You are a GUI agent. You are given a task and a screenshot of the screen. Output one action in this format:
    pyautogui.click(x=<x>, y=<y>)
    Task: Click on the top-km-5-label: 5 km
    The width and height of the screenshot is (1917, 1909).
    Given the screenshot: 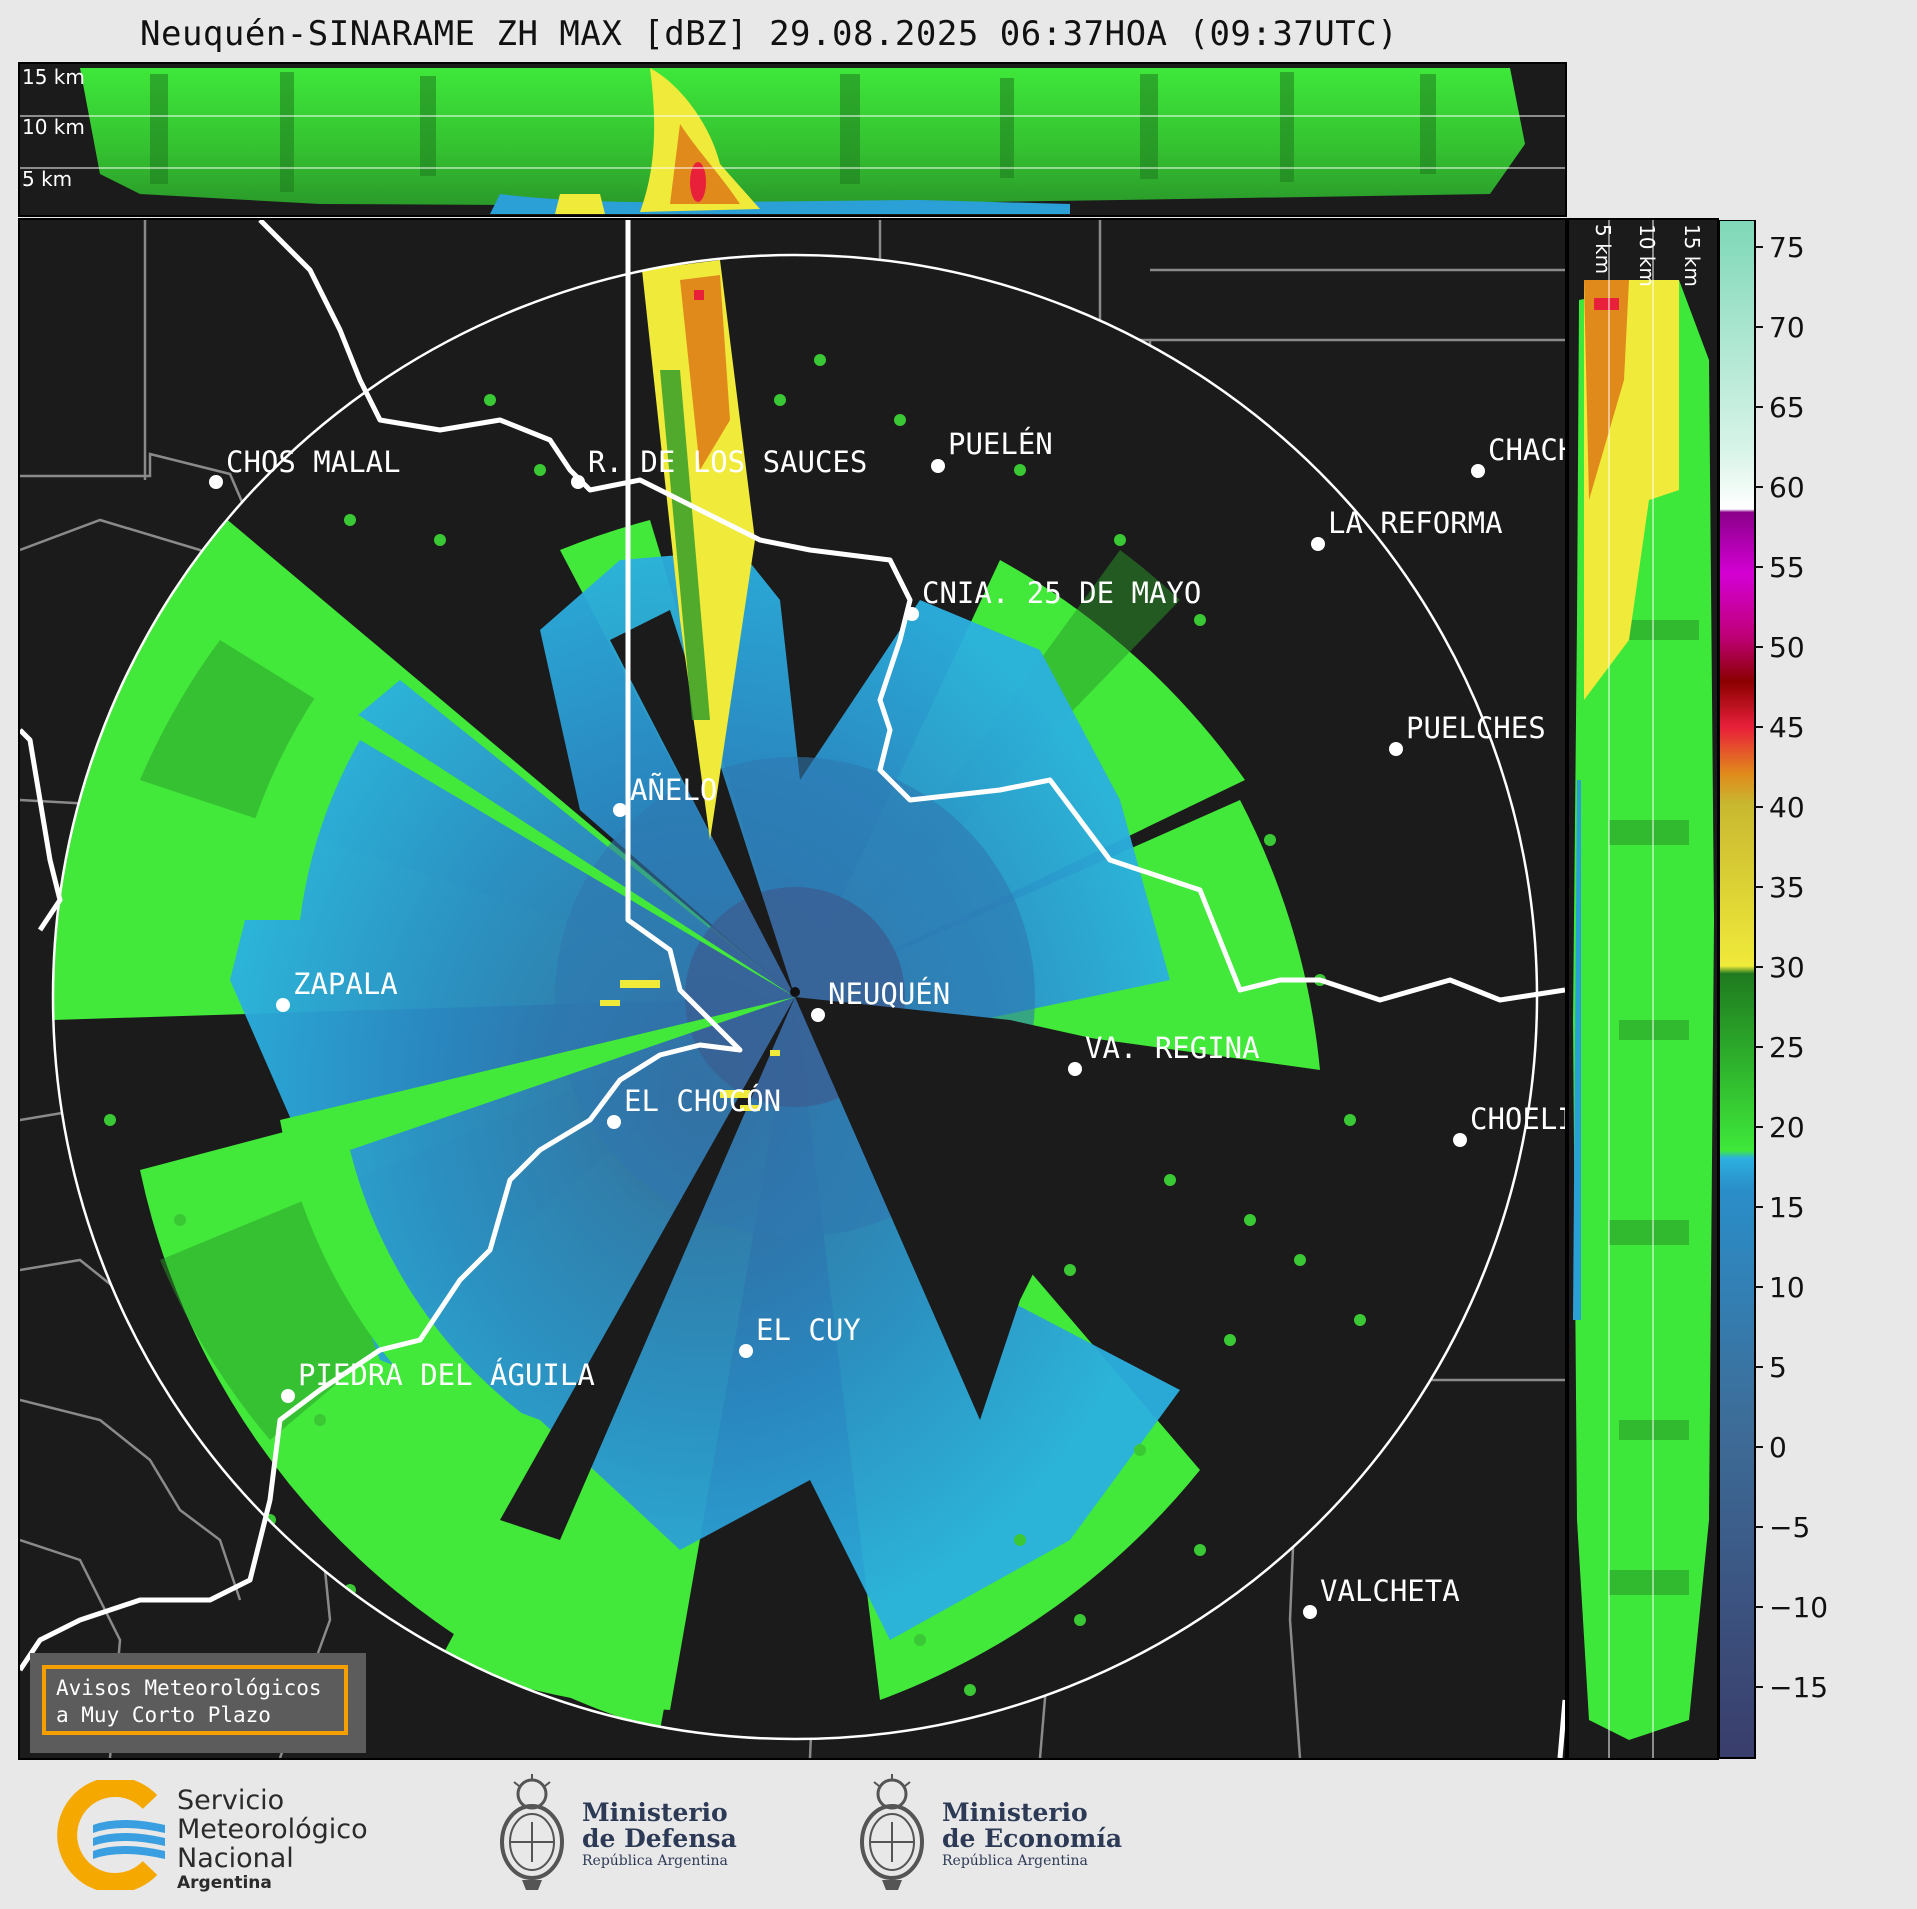 What is the action you would take?
    pyautogui.click(x=47, y=179)
    